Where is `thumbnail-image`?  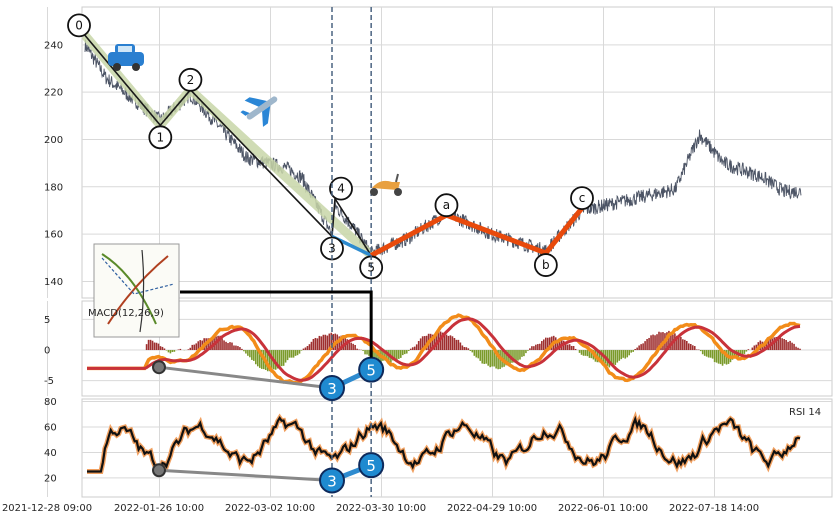 thumbnail-image is located at coordinates (136, 290).